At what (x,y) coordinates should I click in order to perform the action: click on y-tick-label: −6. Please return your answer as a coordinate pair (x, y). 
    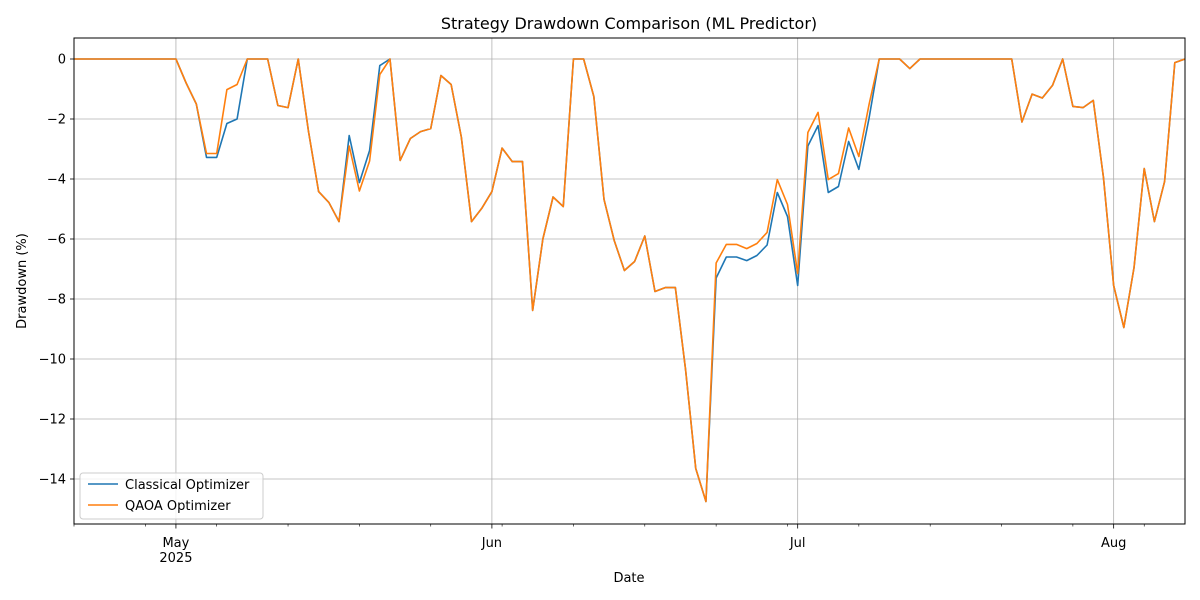
    Looking at the image, I should click on (56, 240).